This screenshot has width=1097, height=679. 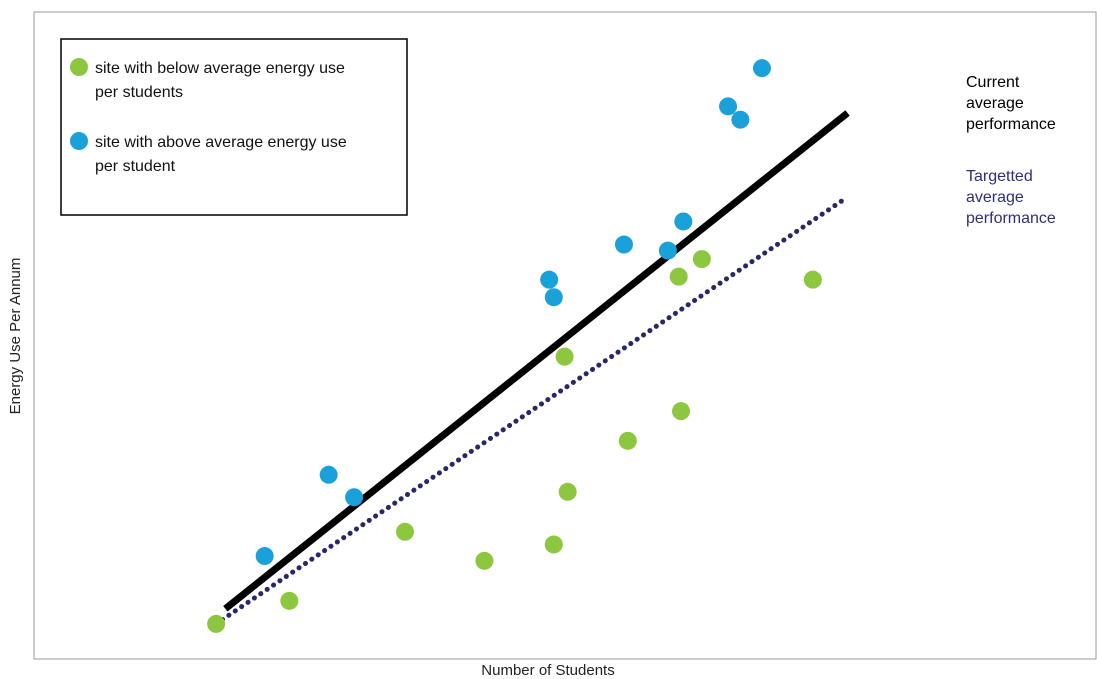 I want to click on annotation-current-average: Current average performance, so click(x=1011, y=103).